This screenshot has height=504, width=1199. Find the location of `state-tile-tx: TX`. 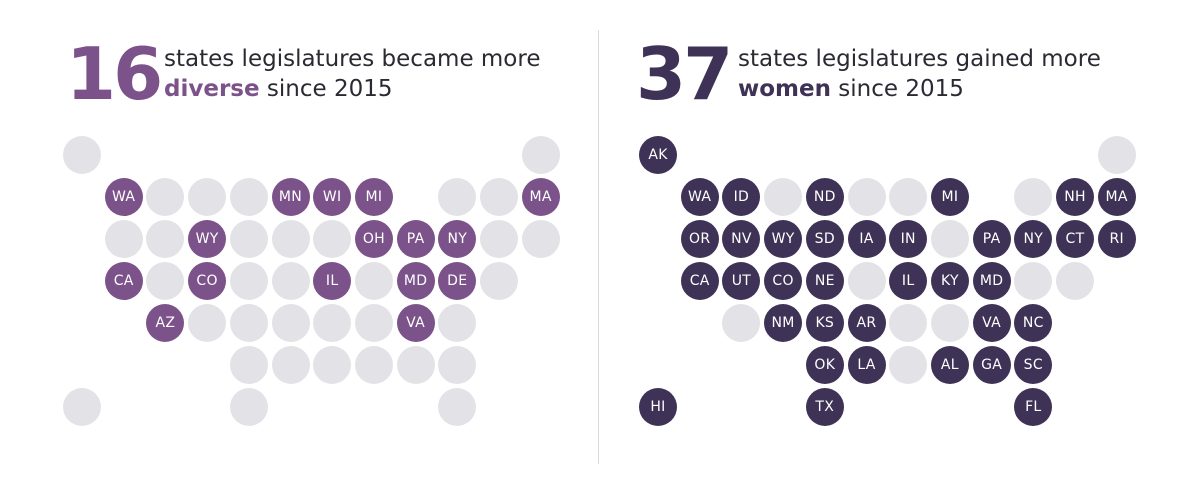

state-tile-tx: TX is located at coordinates (824, 407).